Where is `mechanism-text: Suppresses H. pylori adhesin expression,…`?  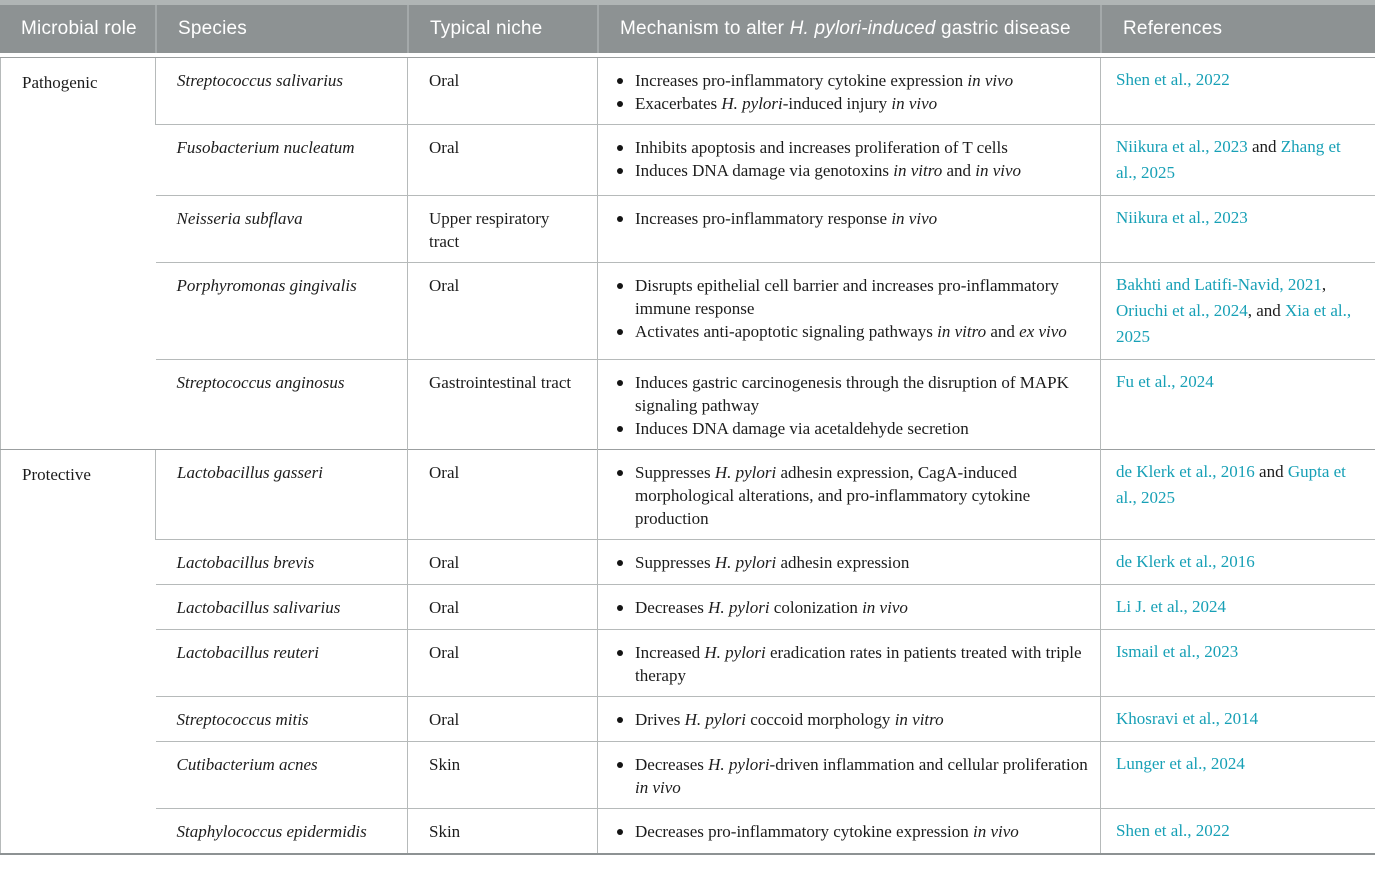 mechanism-text: Suppresses H. pylori adhesin expression,… is located at coordinates (833, 495).